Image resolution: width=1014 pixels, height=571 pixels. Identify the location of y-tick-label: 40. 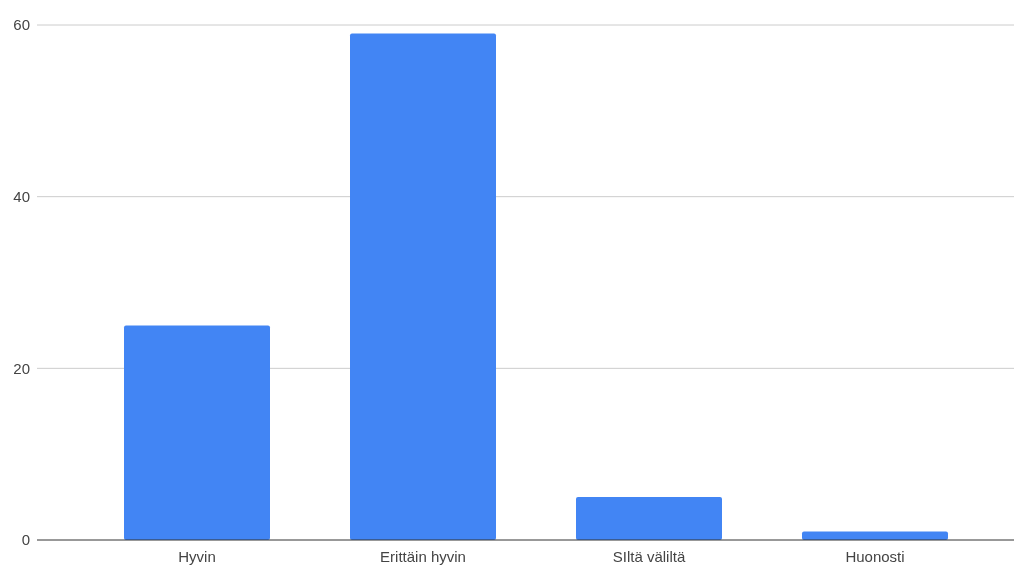
(21, 196).